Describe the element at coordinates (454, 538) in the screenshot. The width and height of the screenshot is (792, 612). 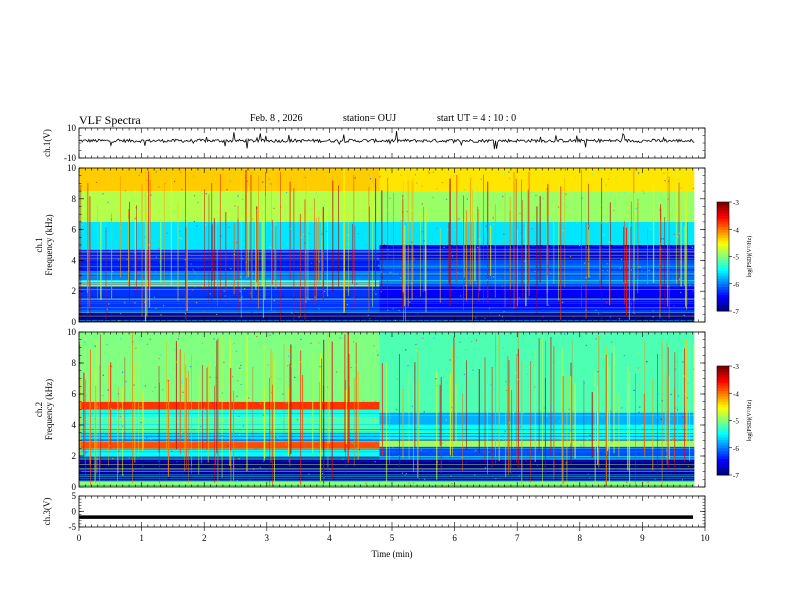
I see `x-tick-label-6: 6` at that location.